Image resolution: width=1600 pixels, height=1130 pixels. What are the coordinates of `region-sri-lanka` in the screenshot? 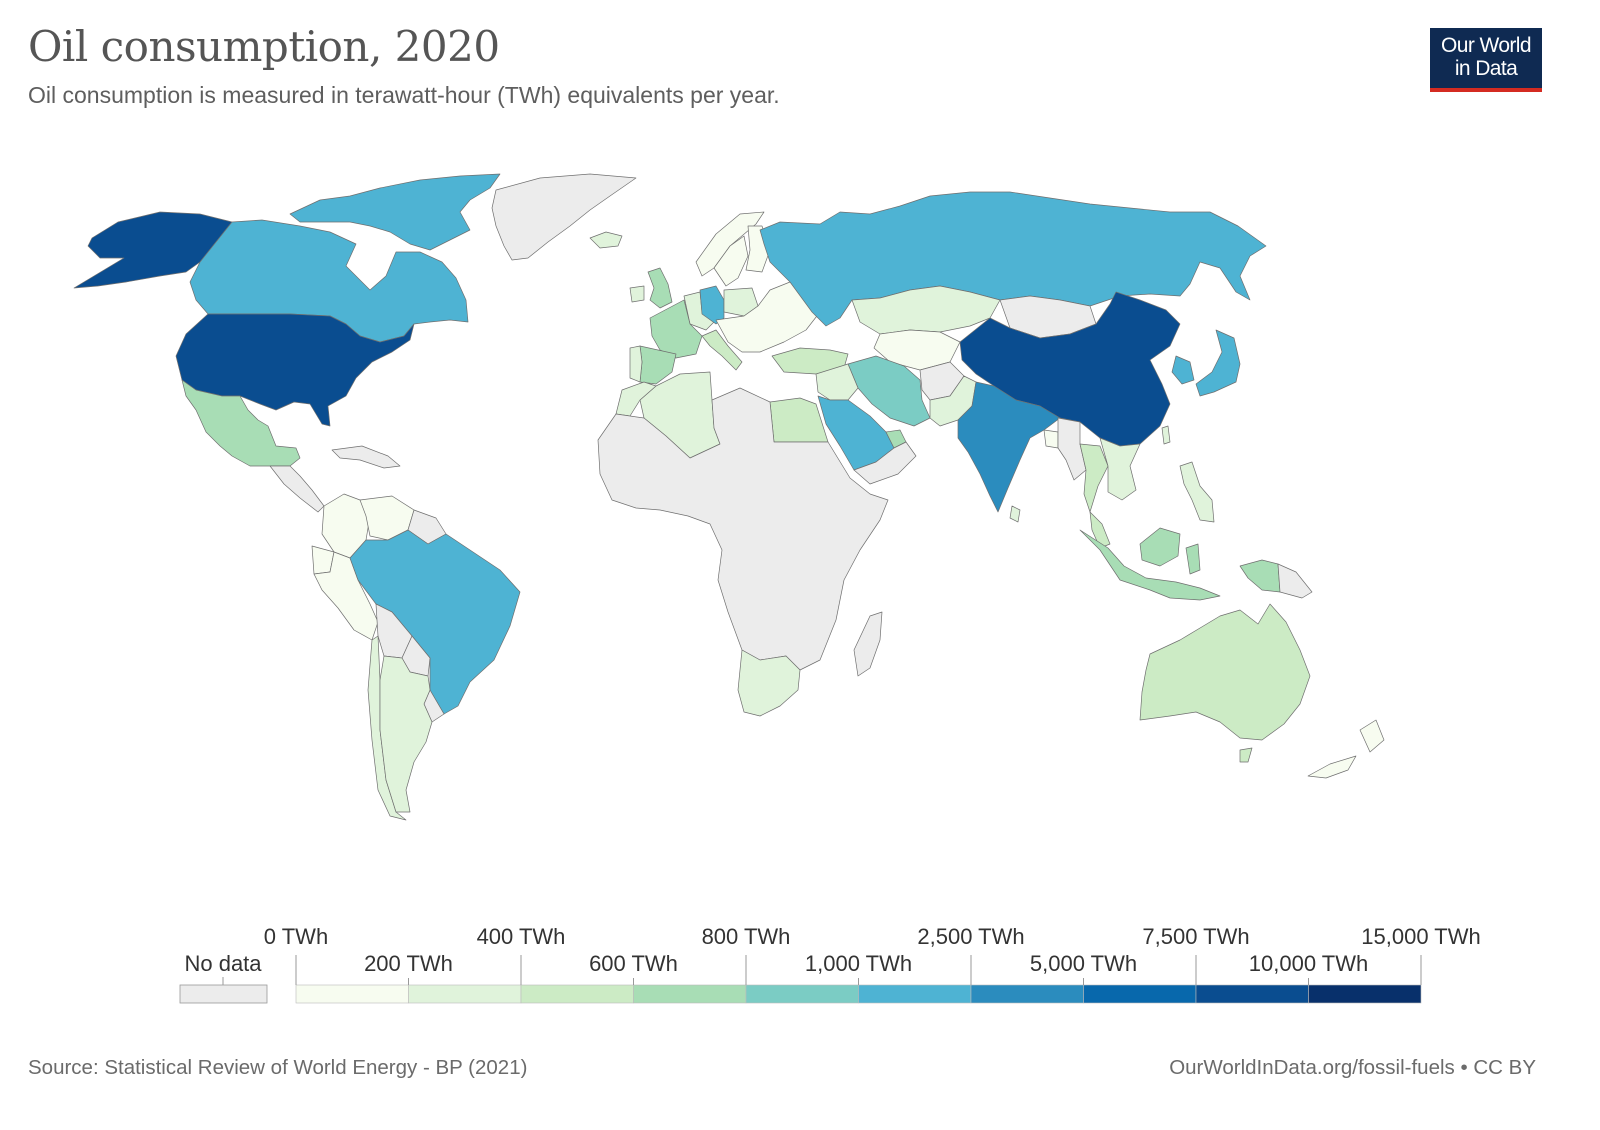 It's located at (1015, 514).